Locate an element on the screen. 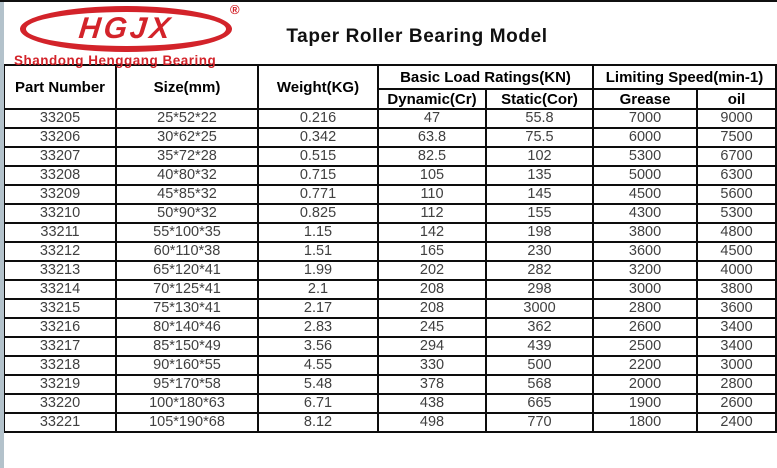 This screenshot has width=777, height=468. table-cell: 30*62*25 is located at coordinates (187, 137).